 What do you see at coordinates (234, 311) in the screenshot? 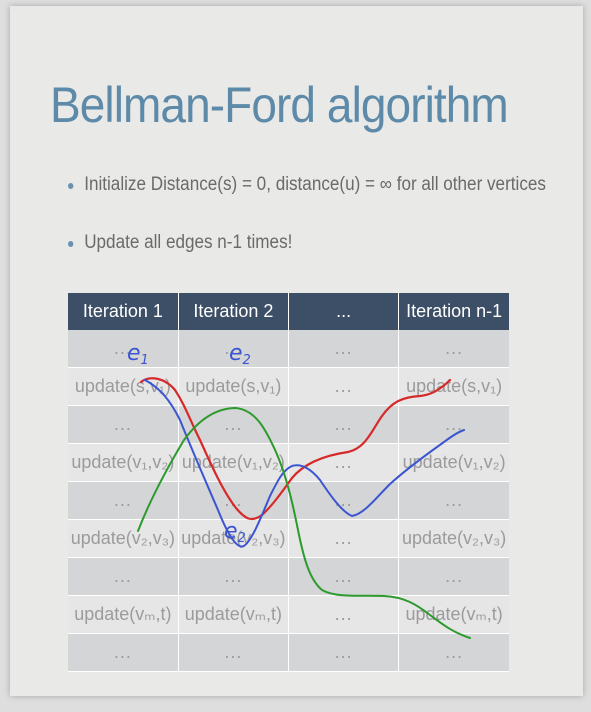
I see `header-iteration-2: Iteration 2` at bounding box center [234, 311].